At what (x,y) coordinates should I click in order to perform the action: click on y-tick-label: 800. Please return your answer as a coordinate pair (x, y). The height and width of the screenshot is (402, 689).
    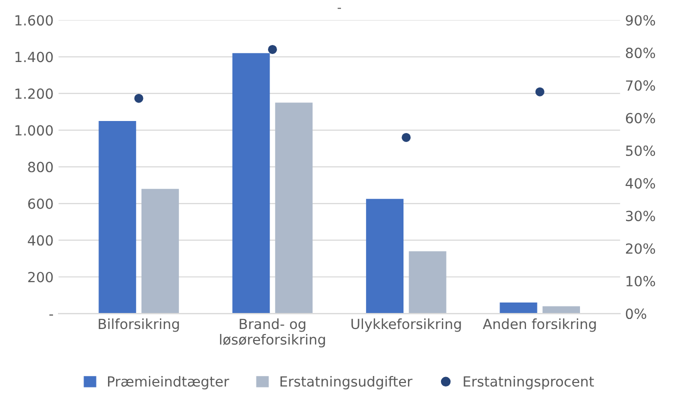
    Looking at the image, I should click on (40, 167).